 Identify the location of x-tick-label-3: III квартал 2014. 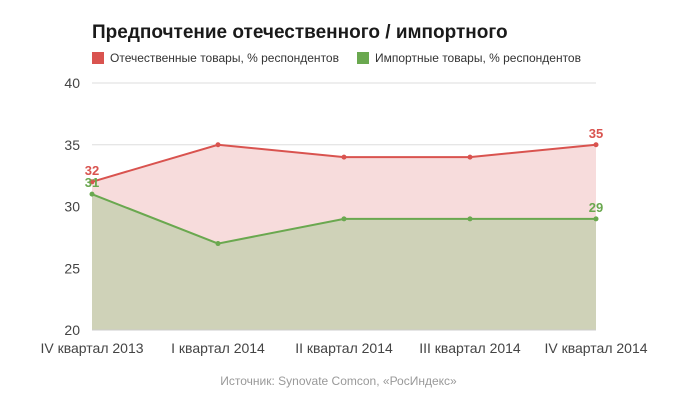
(470, 348).